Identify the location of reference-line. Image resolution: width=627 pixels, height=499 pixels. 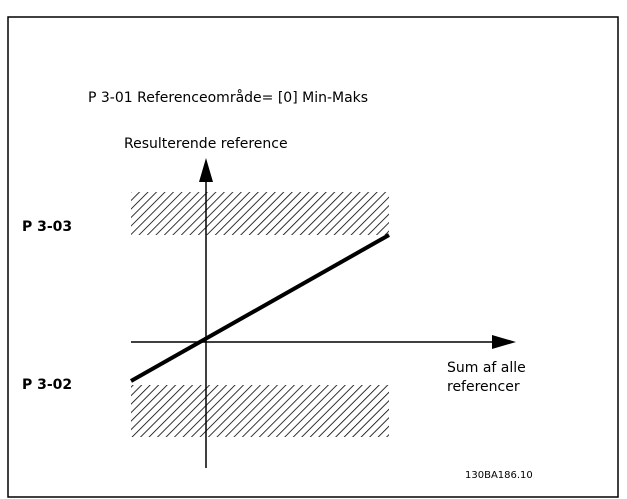
(260, 308).